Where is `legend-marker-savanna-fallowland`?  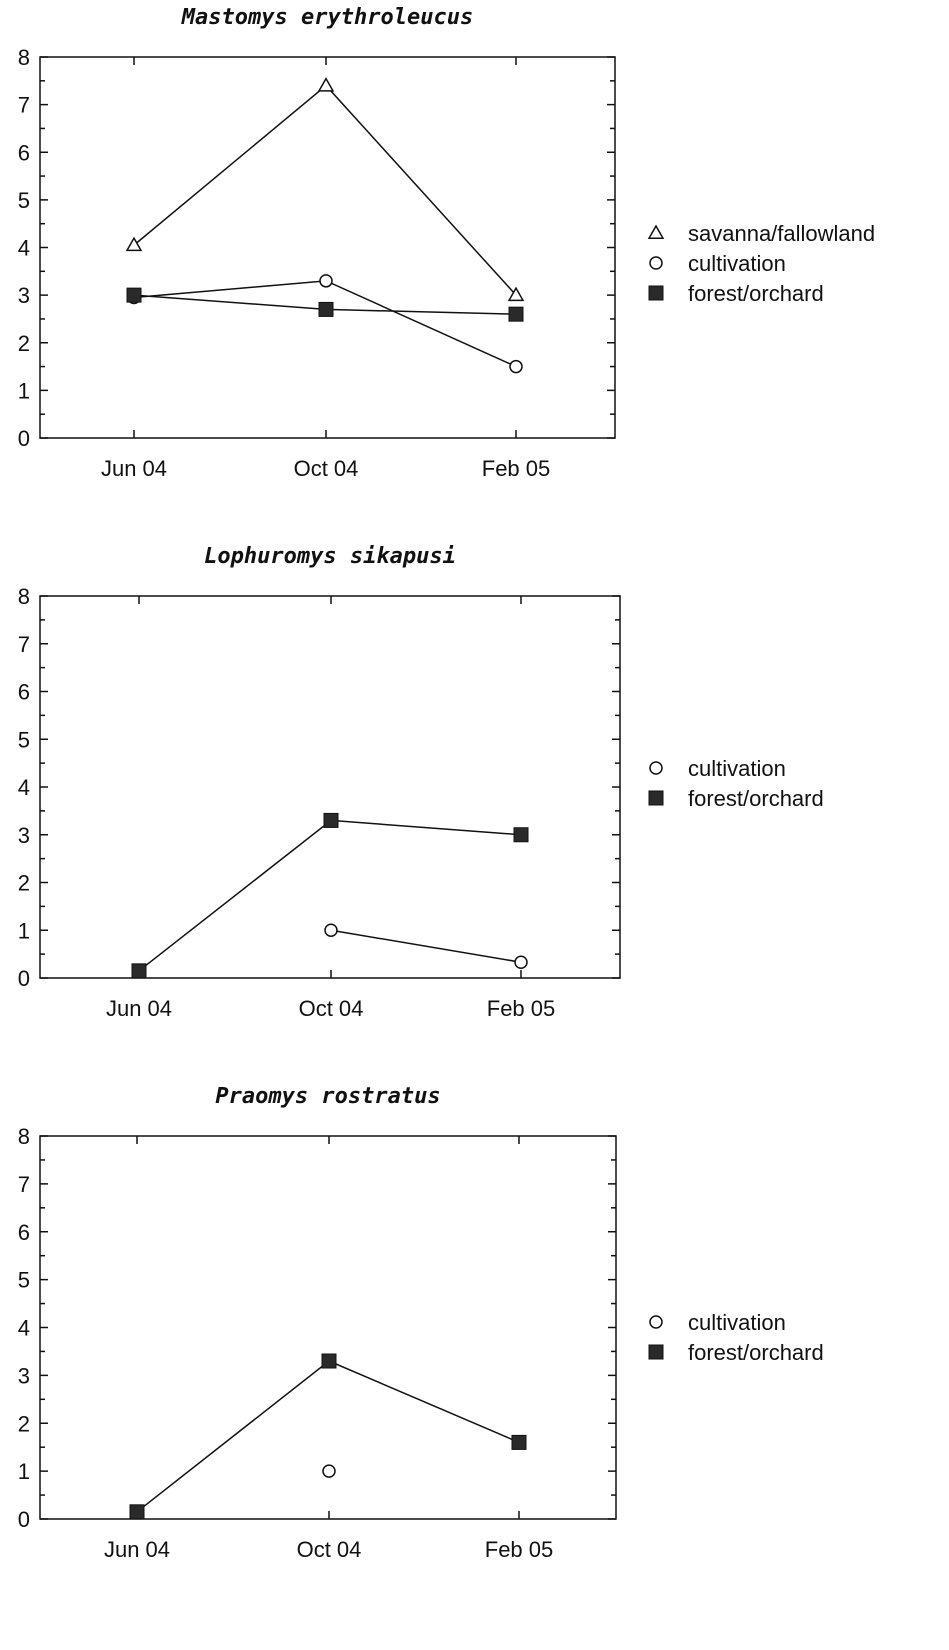 legend-marker-savanna-fallowland is located at coordinates (656, 231).